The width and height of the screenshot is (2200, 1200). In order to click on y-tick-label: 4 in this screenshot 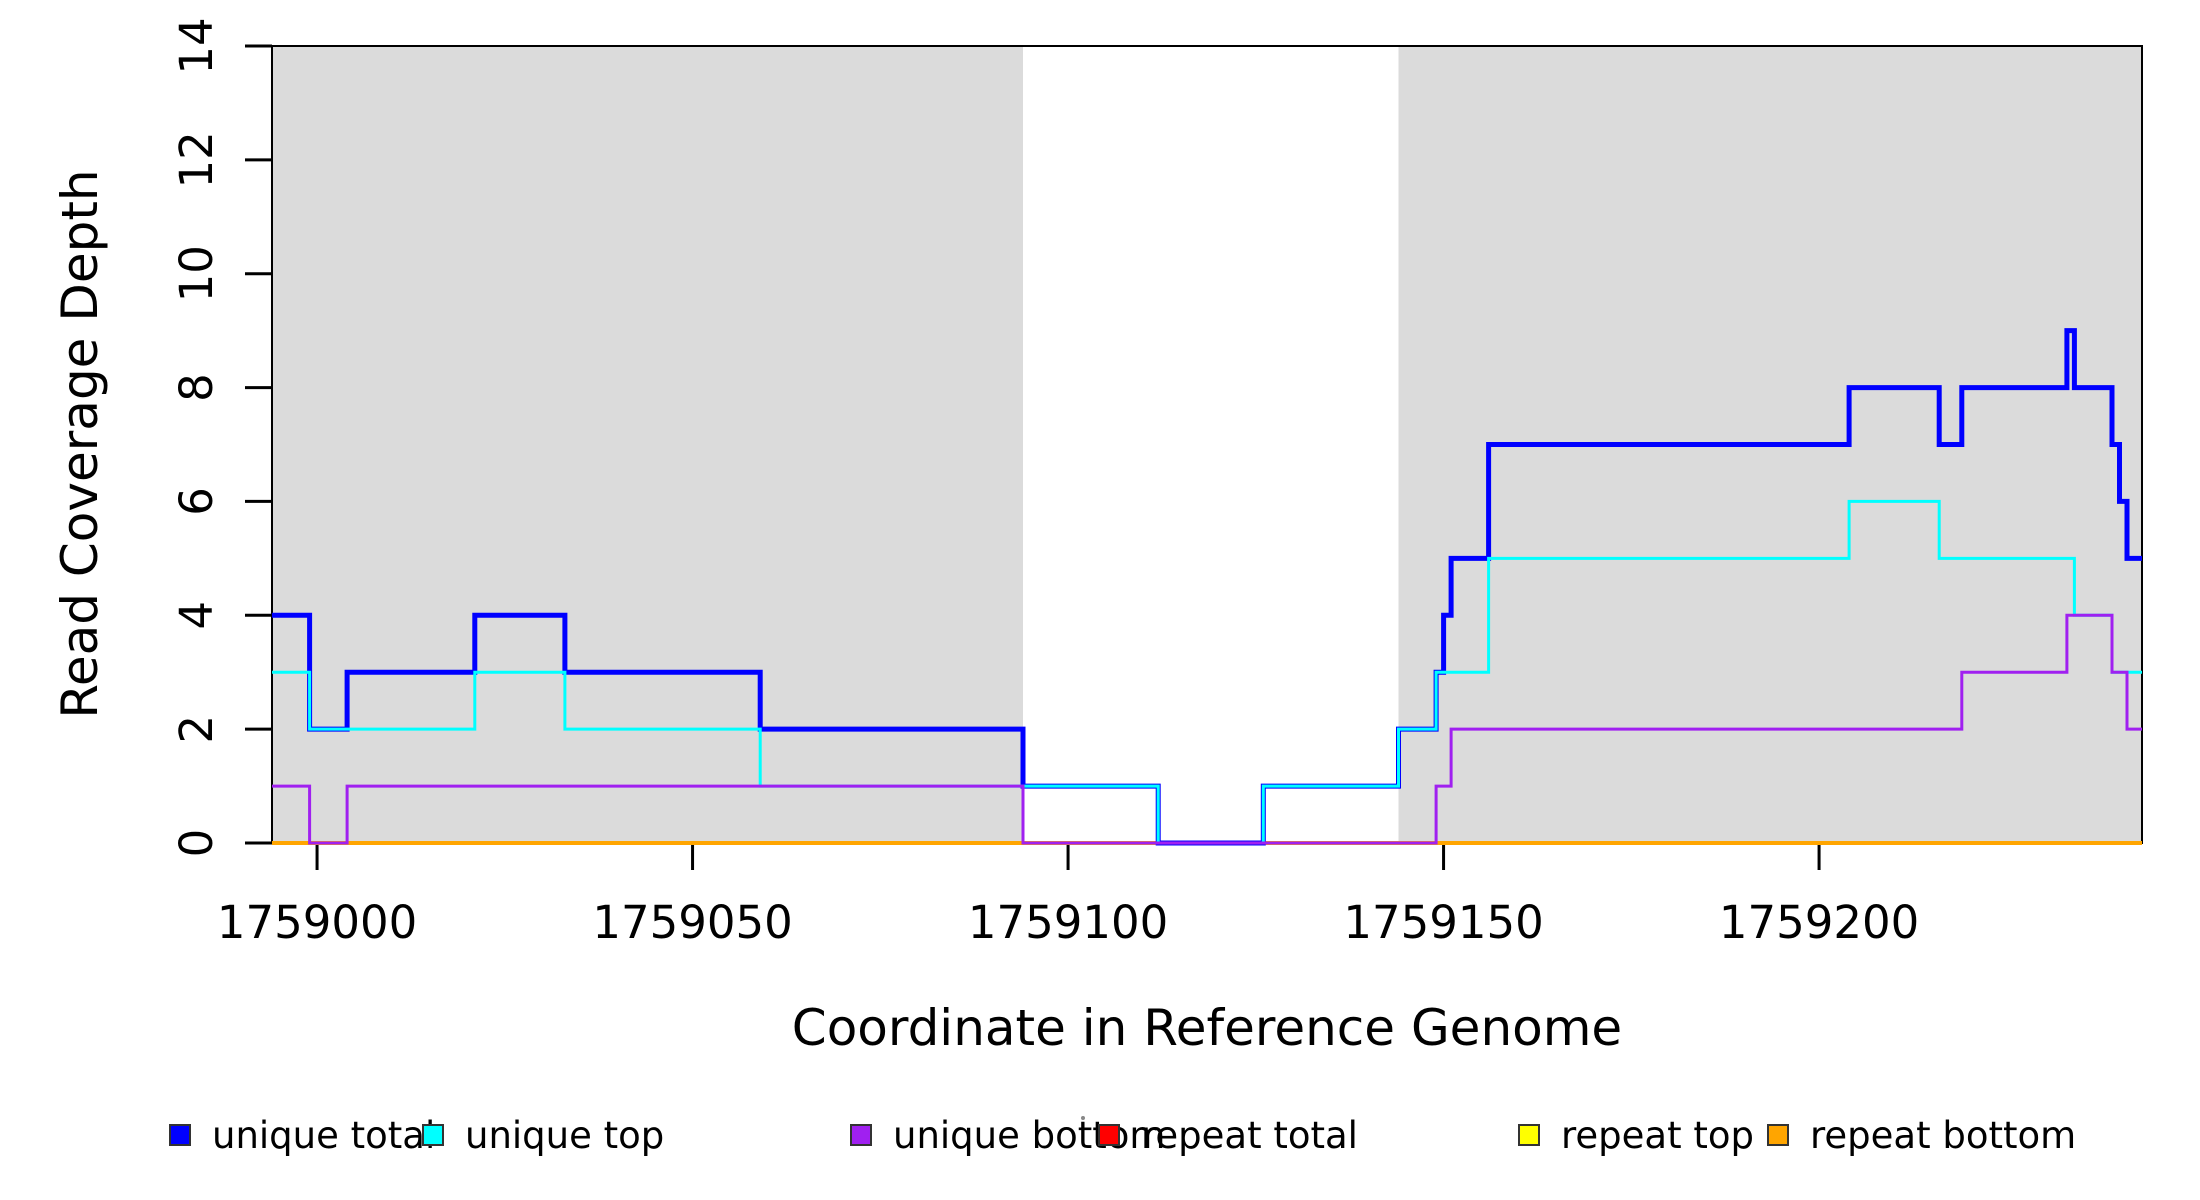, I will do `click(196, 615)`.